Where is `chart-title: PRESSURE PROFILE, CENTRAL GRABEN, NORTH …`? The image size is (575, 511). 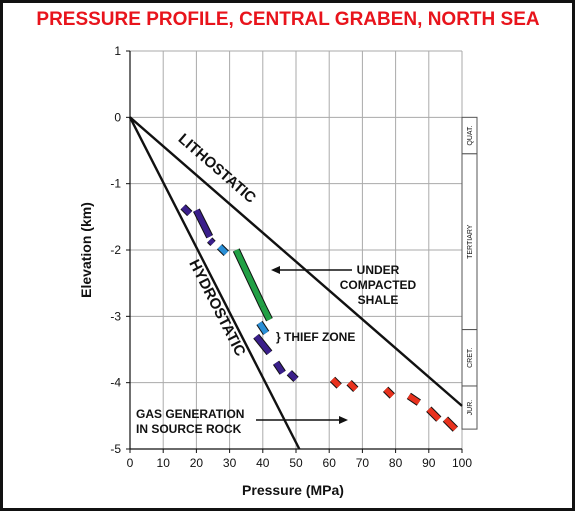
chart-title: PRESSURE PROFILE, CENTRAL GRABEN, NORTH … is located at coordinates (287, 19).